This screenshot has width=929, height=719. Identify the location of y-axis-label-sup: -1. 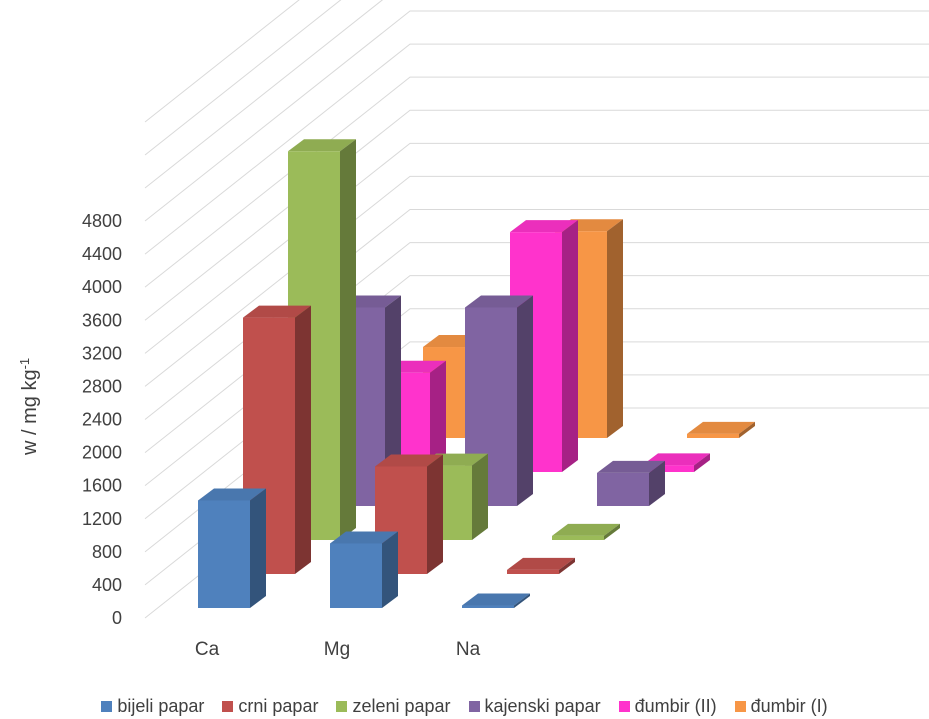
(24, 364).